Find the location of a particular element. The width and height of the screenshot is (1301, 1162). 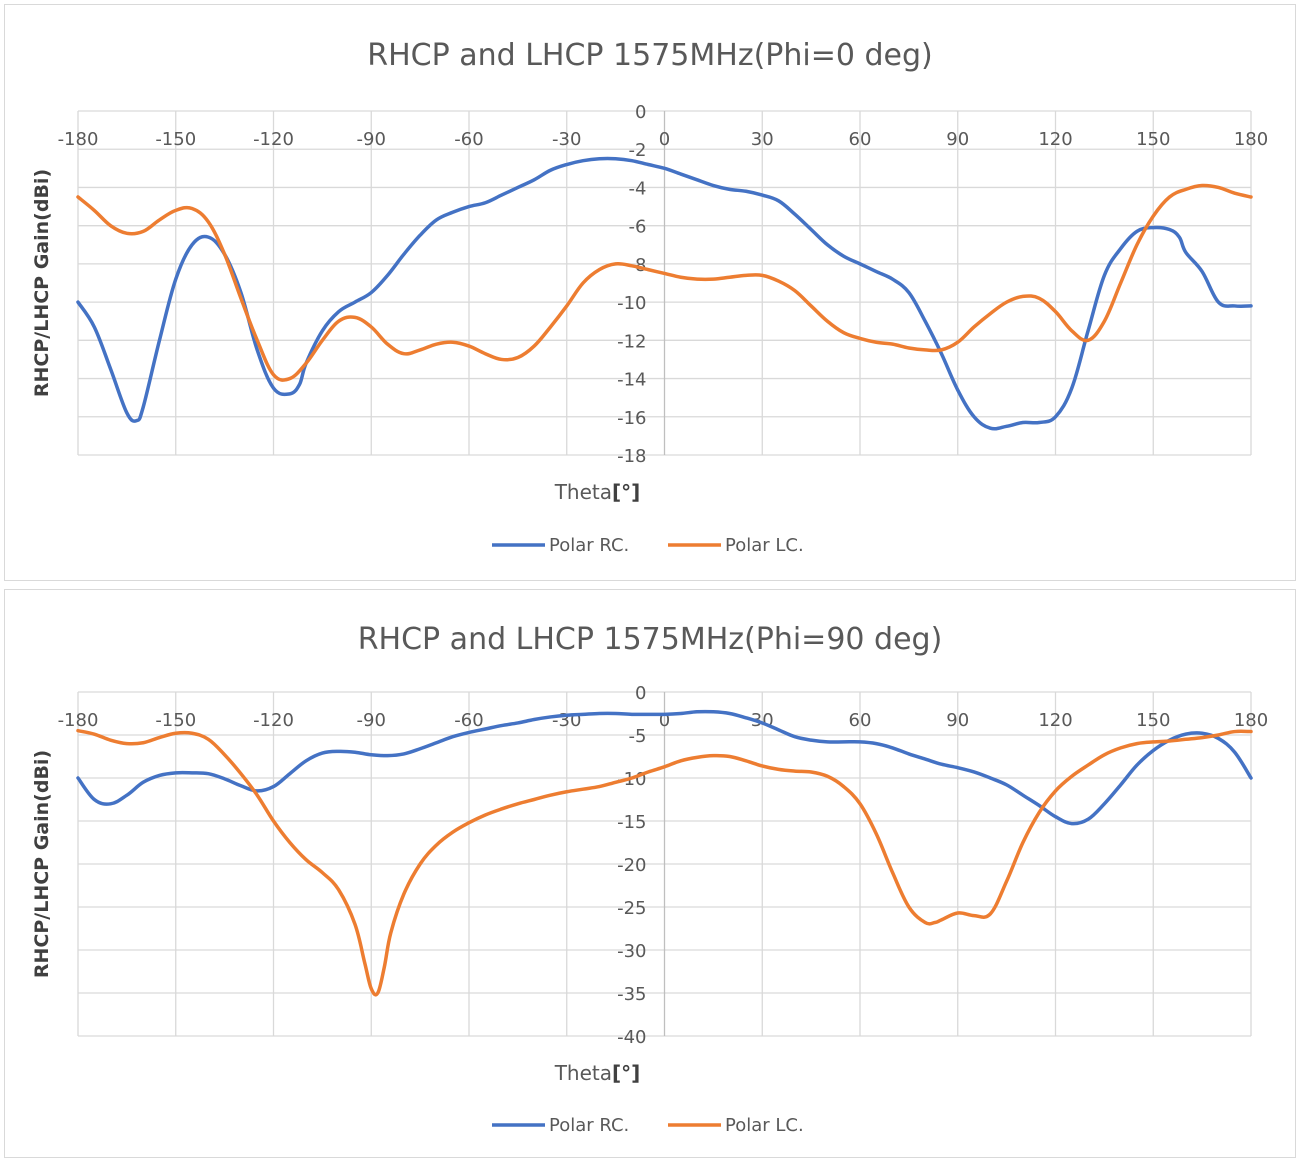

y-tick-label: -40 is located at coordinates (631, 1037).